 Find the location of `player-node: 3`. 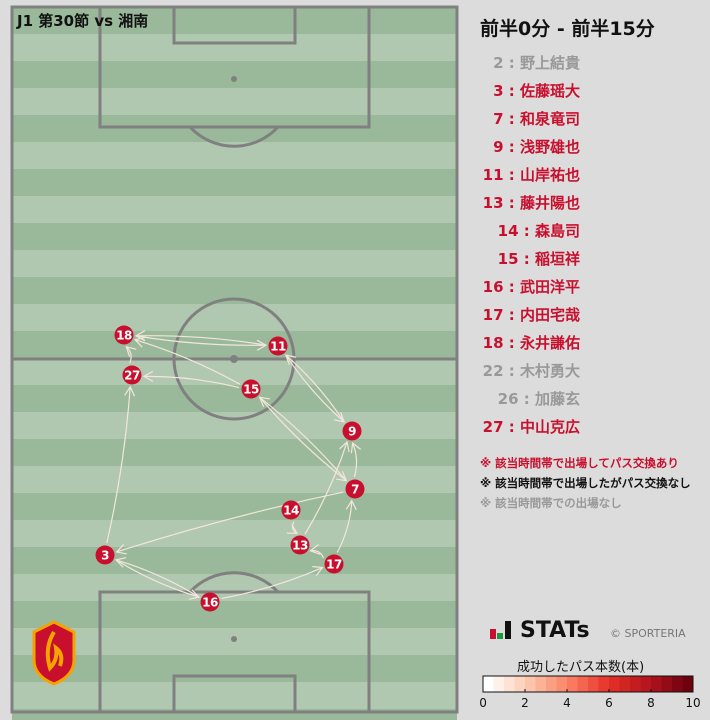

player-node: 3 is located at coordinates (105, 555).